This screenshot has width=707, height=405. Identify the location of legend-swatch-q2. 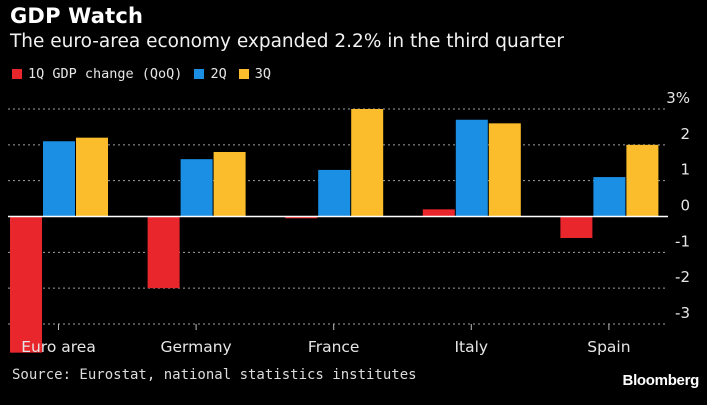
(199, 74).